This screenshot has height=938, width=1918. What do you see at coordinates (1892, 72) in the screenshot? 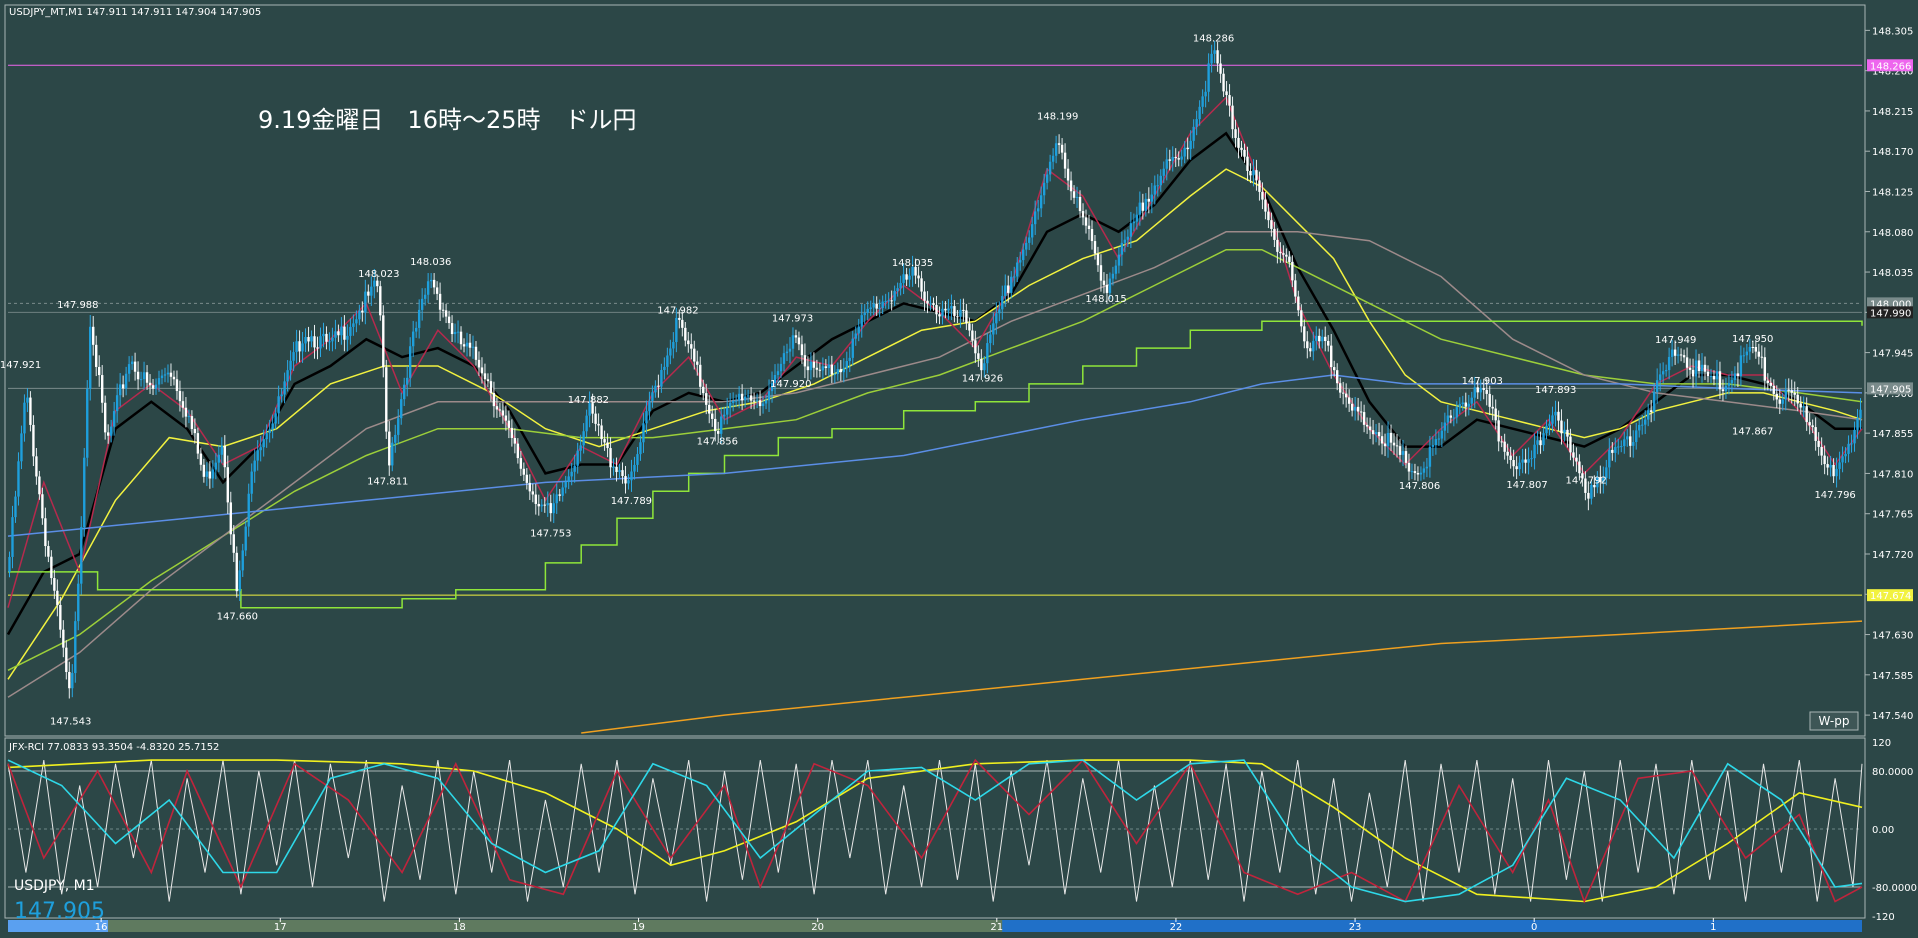
I see `price-tick-1: 148.260` at bounding box center [1892, 72].